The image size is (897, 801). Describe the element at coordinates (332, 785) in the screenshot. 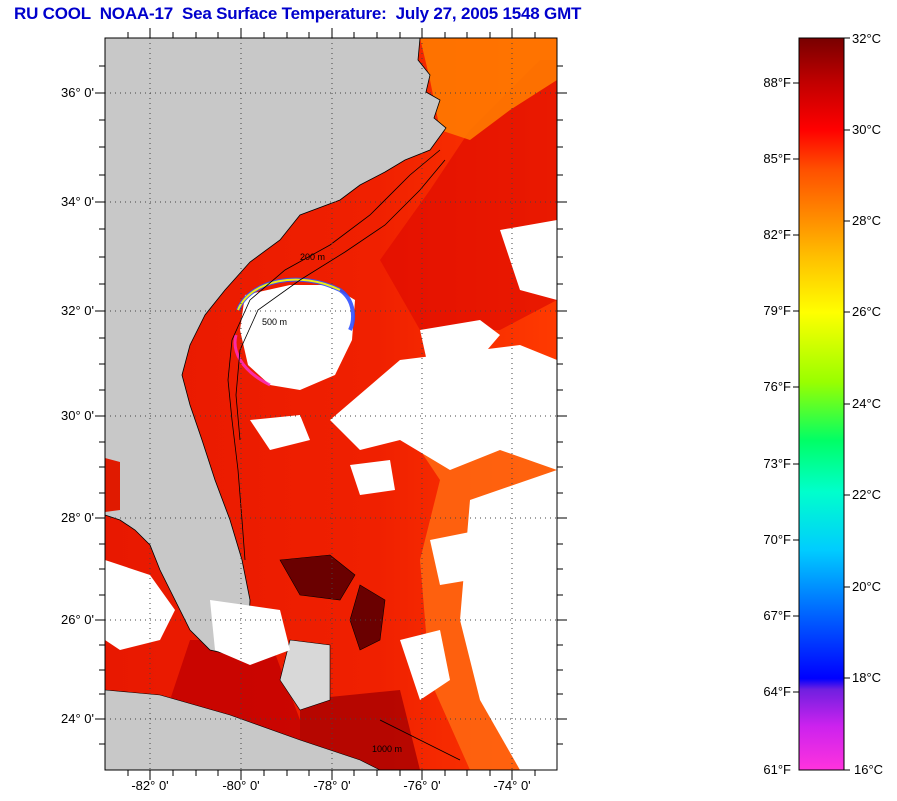

I see `lon-label: -78° 0'` at that location.